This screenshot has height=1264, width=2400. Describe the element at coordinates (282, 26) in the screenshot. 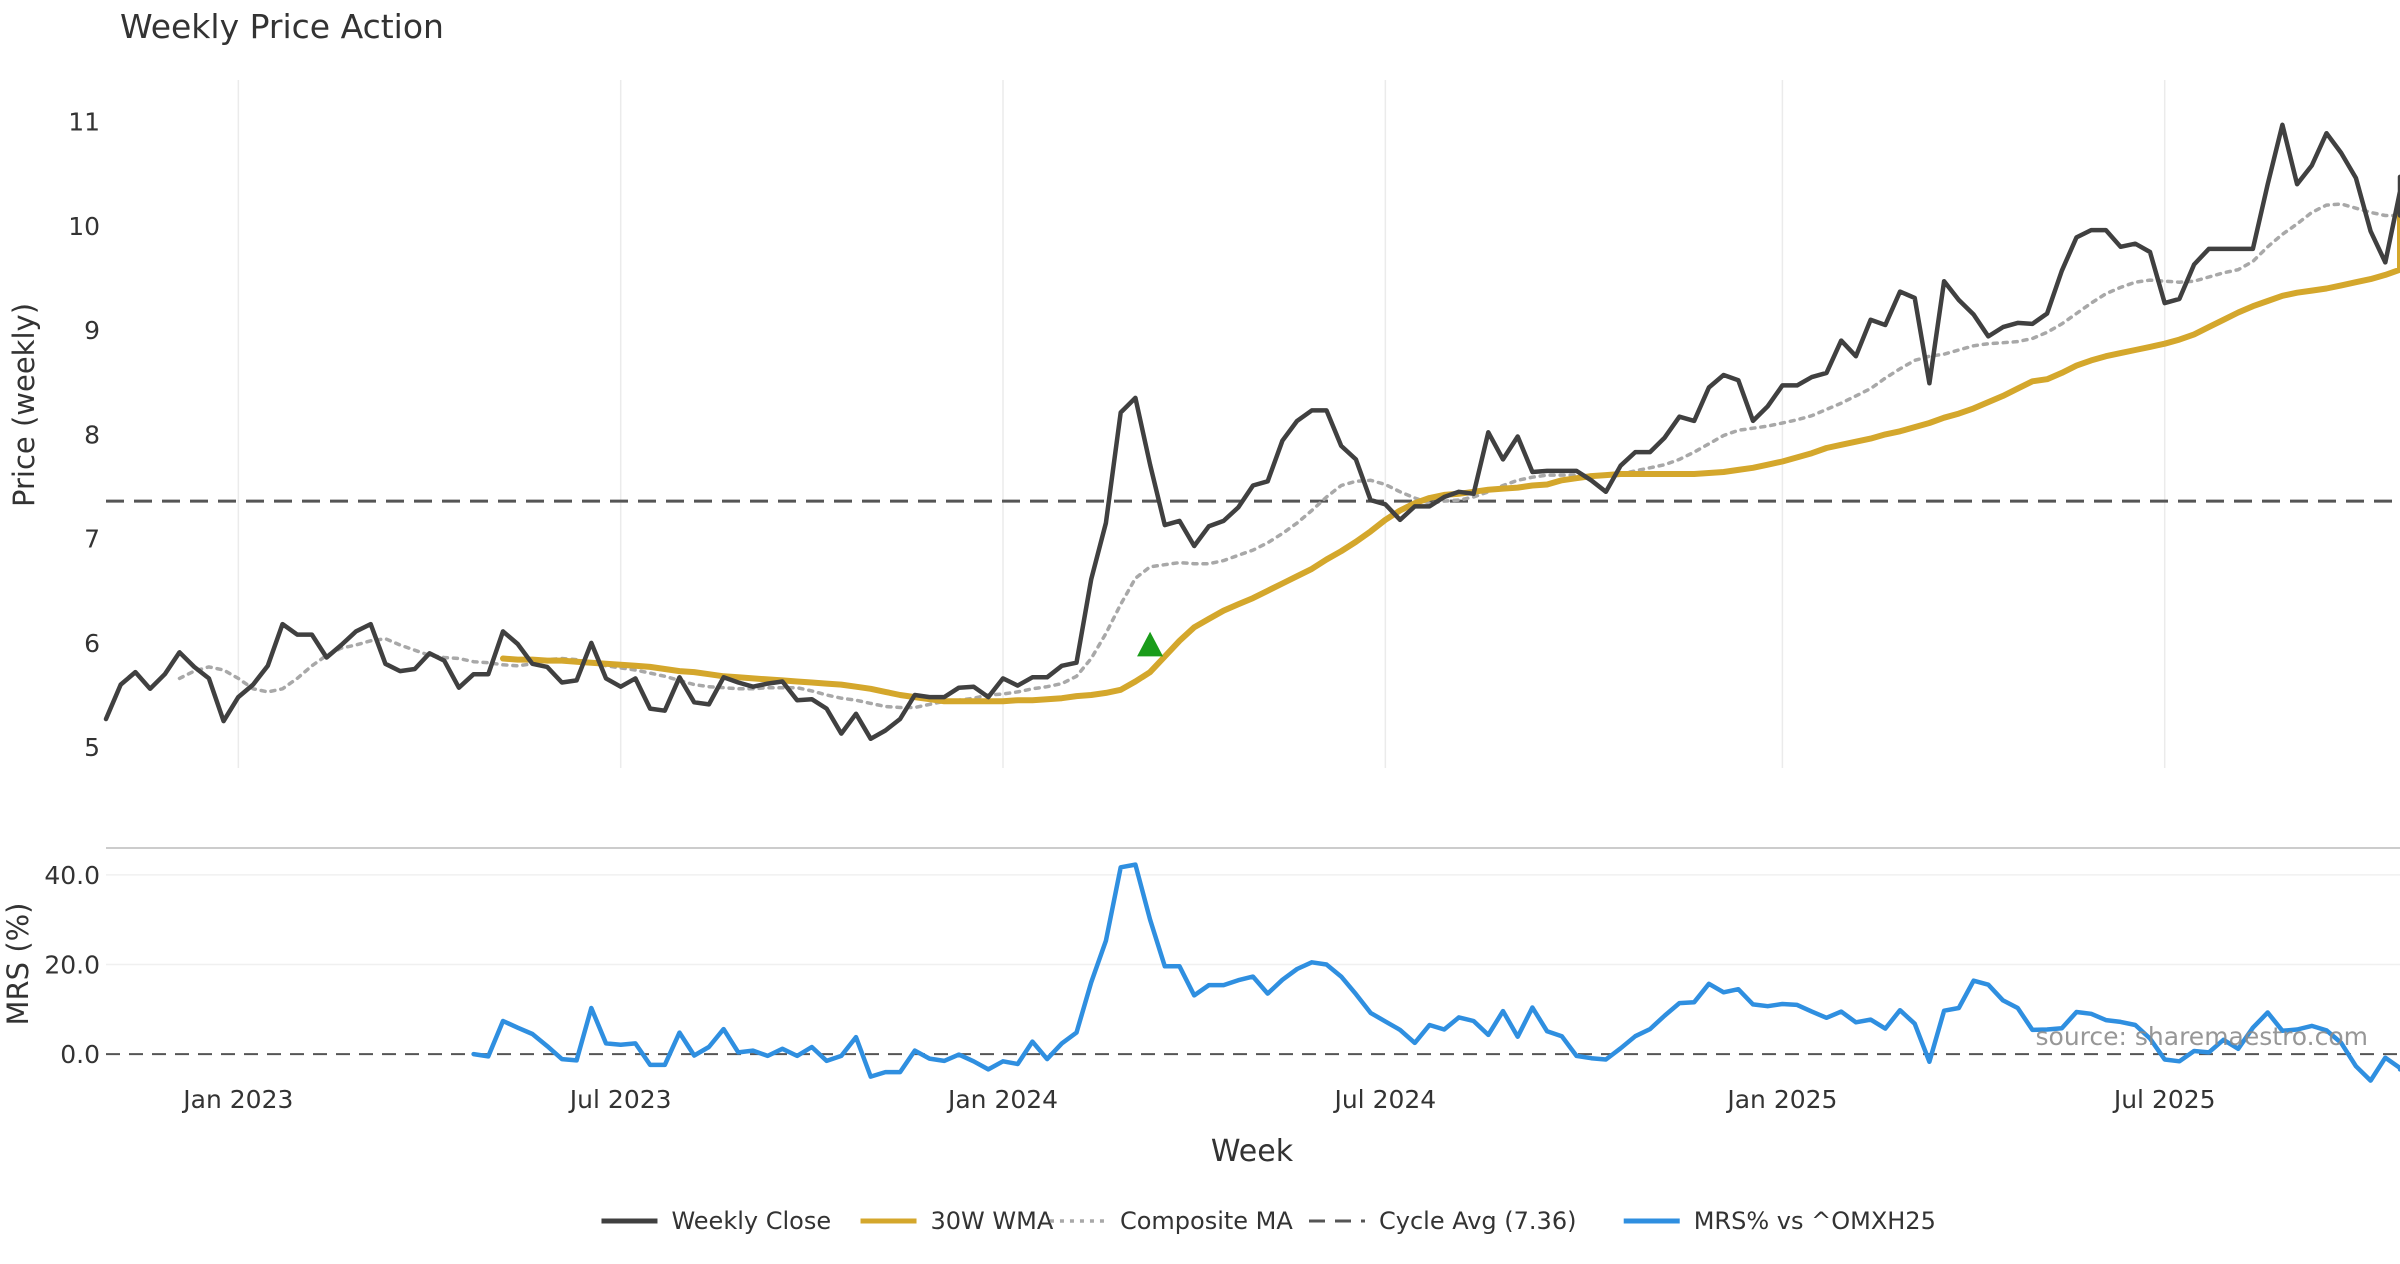

I see `chart-title: Weekly Price Action` at that location.